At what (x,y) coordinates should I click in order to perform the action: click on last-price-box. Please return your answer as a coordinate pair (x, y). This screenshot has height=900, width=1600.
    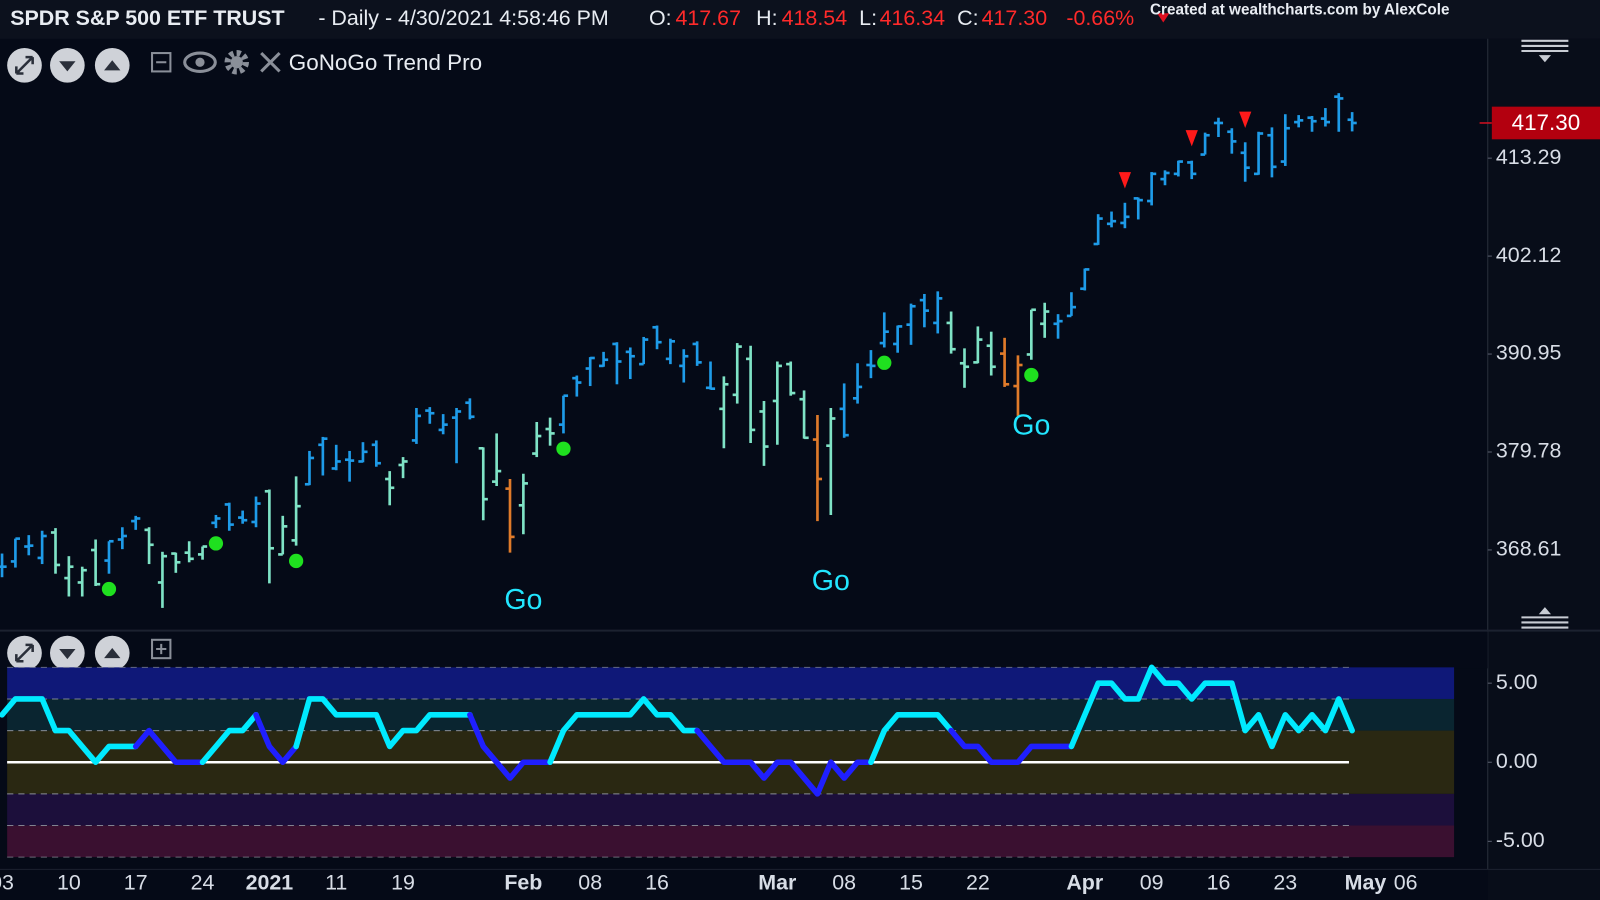
    Looking at the image, I should click on (1545, 123).